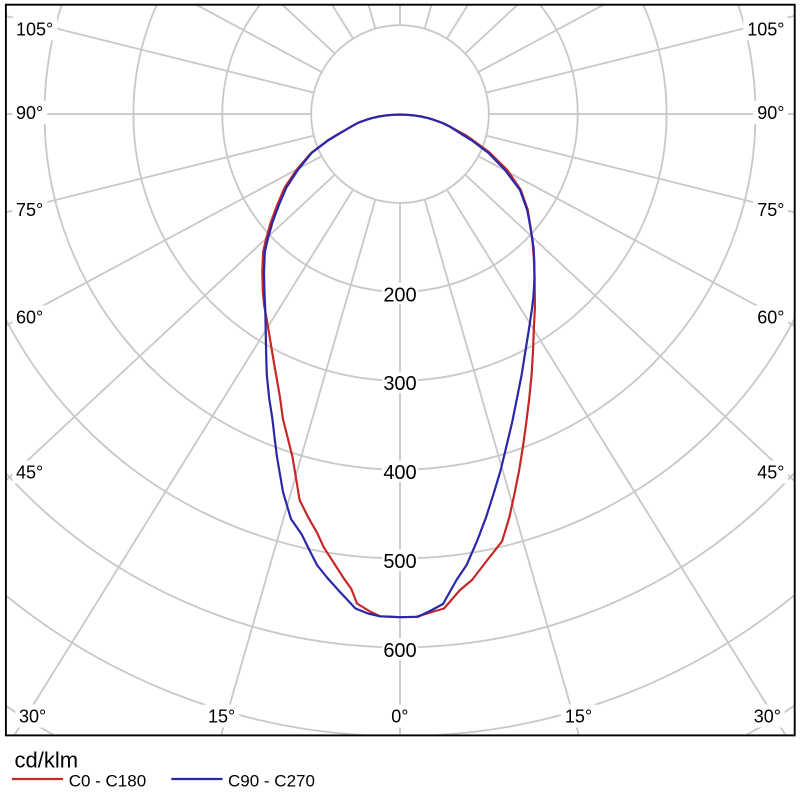  Describe the element at coordinates (399, 717) in the screenshot. I see `svg-text: 0°` at that location.